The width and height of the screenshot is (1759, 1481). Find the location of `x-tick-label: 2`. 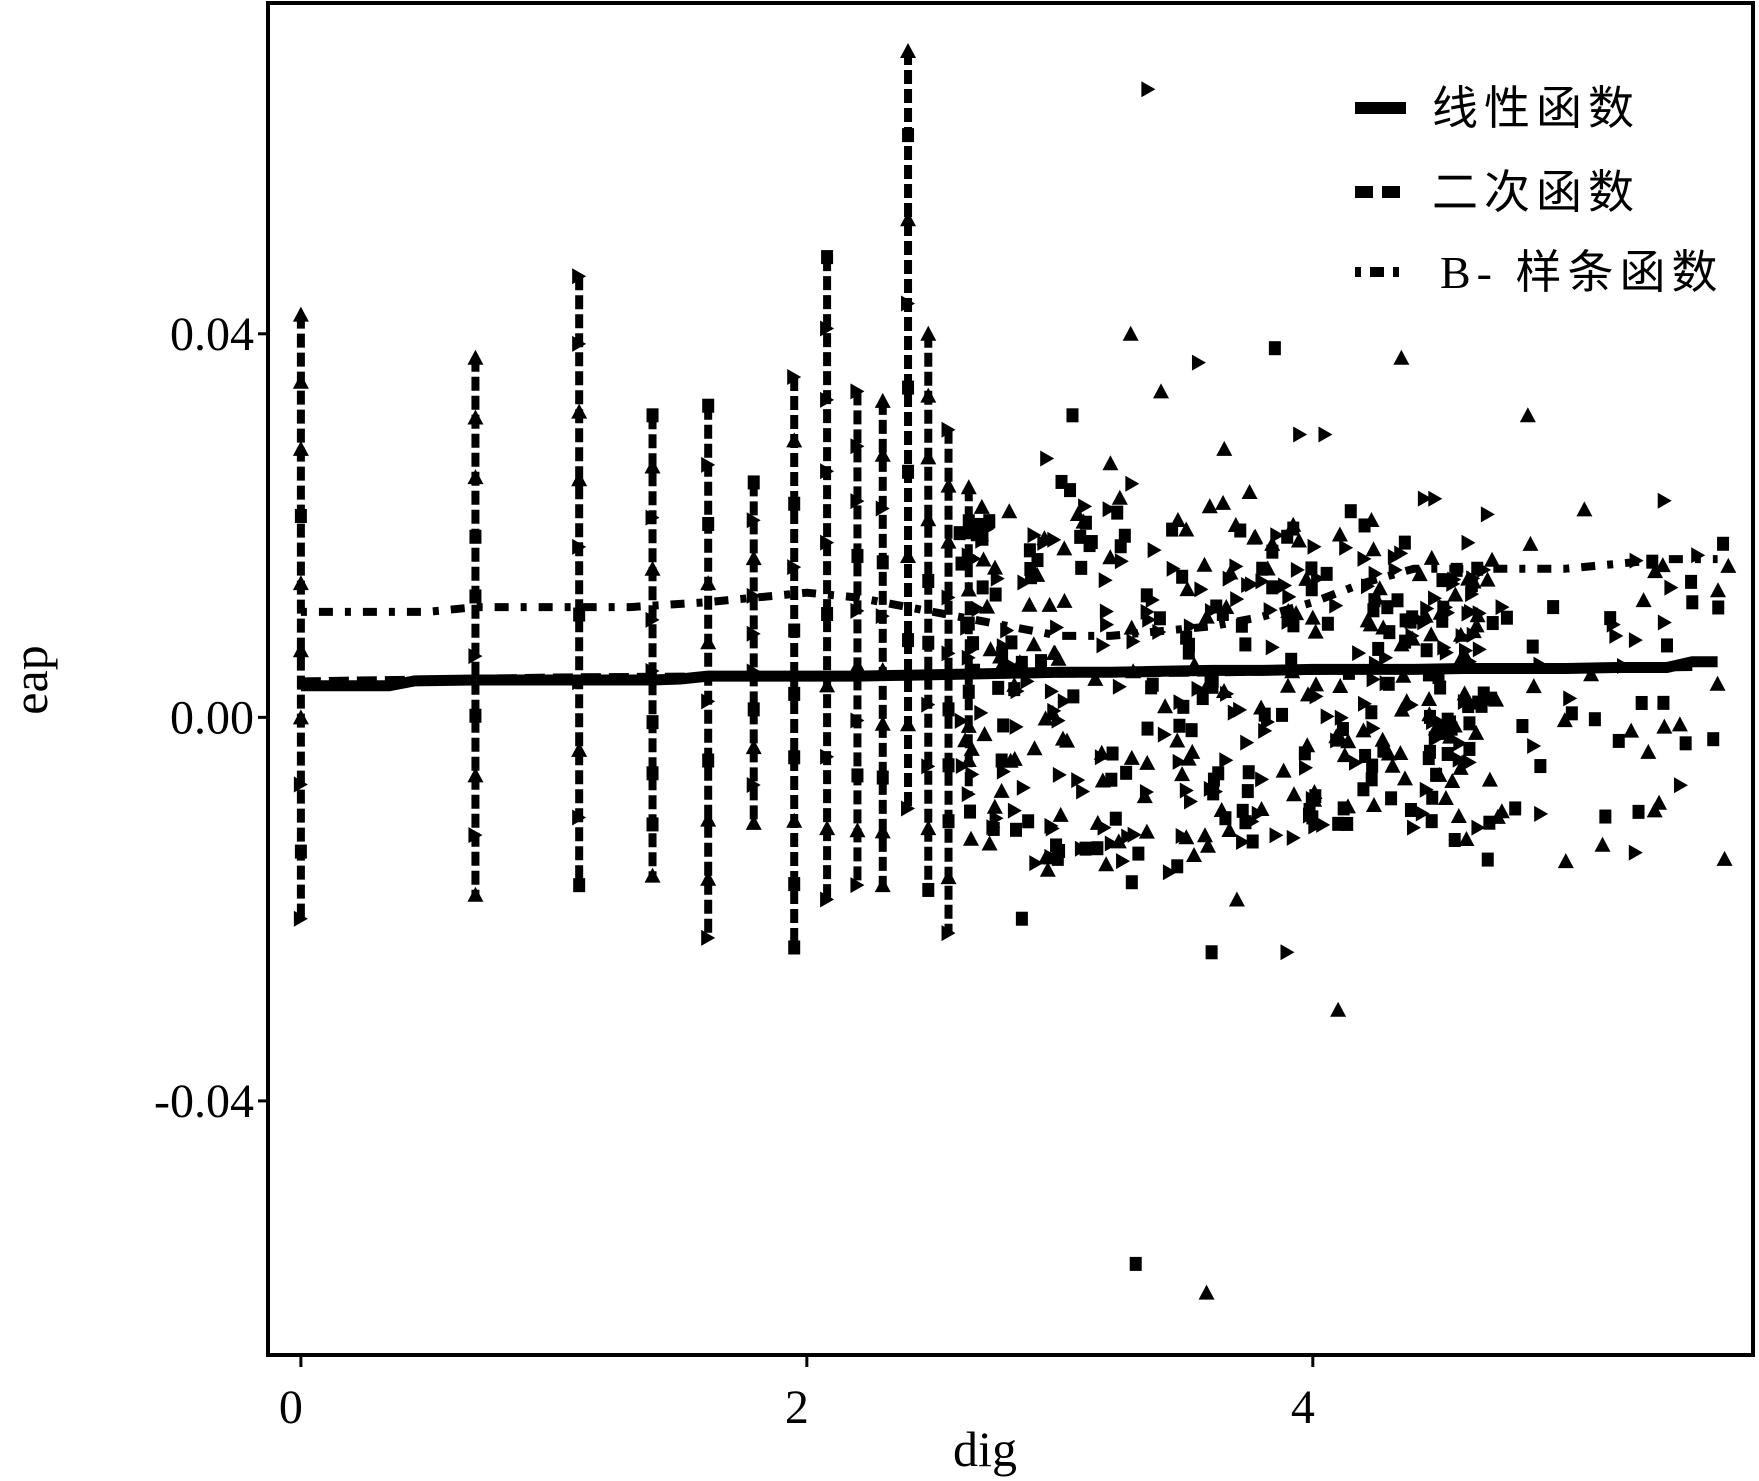

x-tick-label: 2 is located at coordinates (797, 1407).